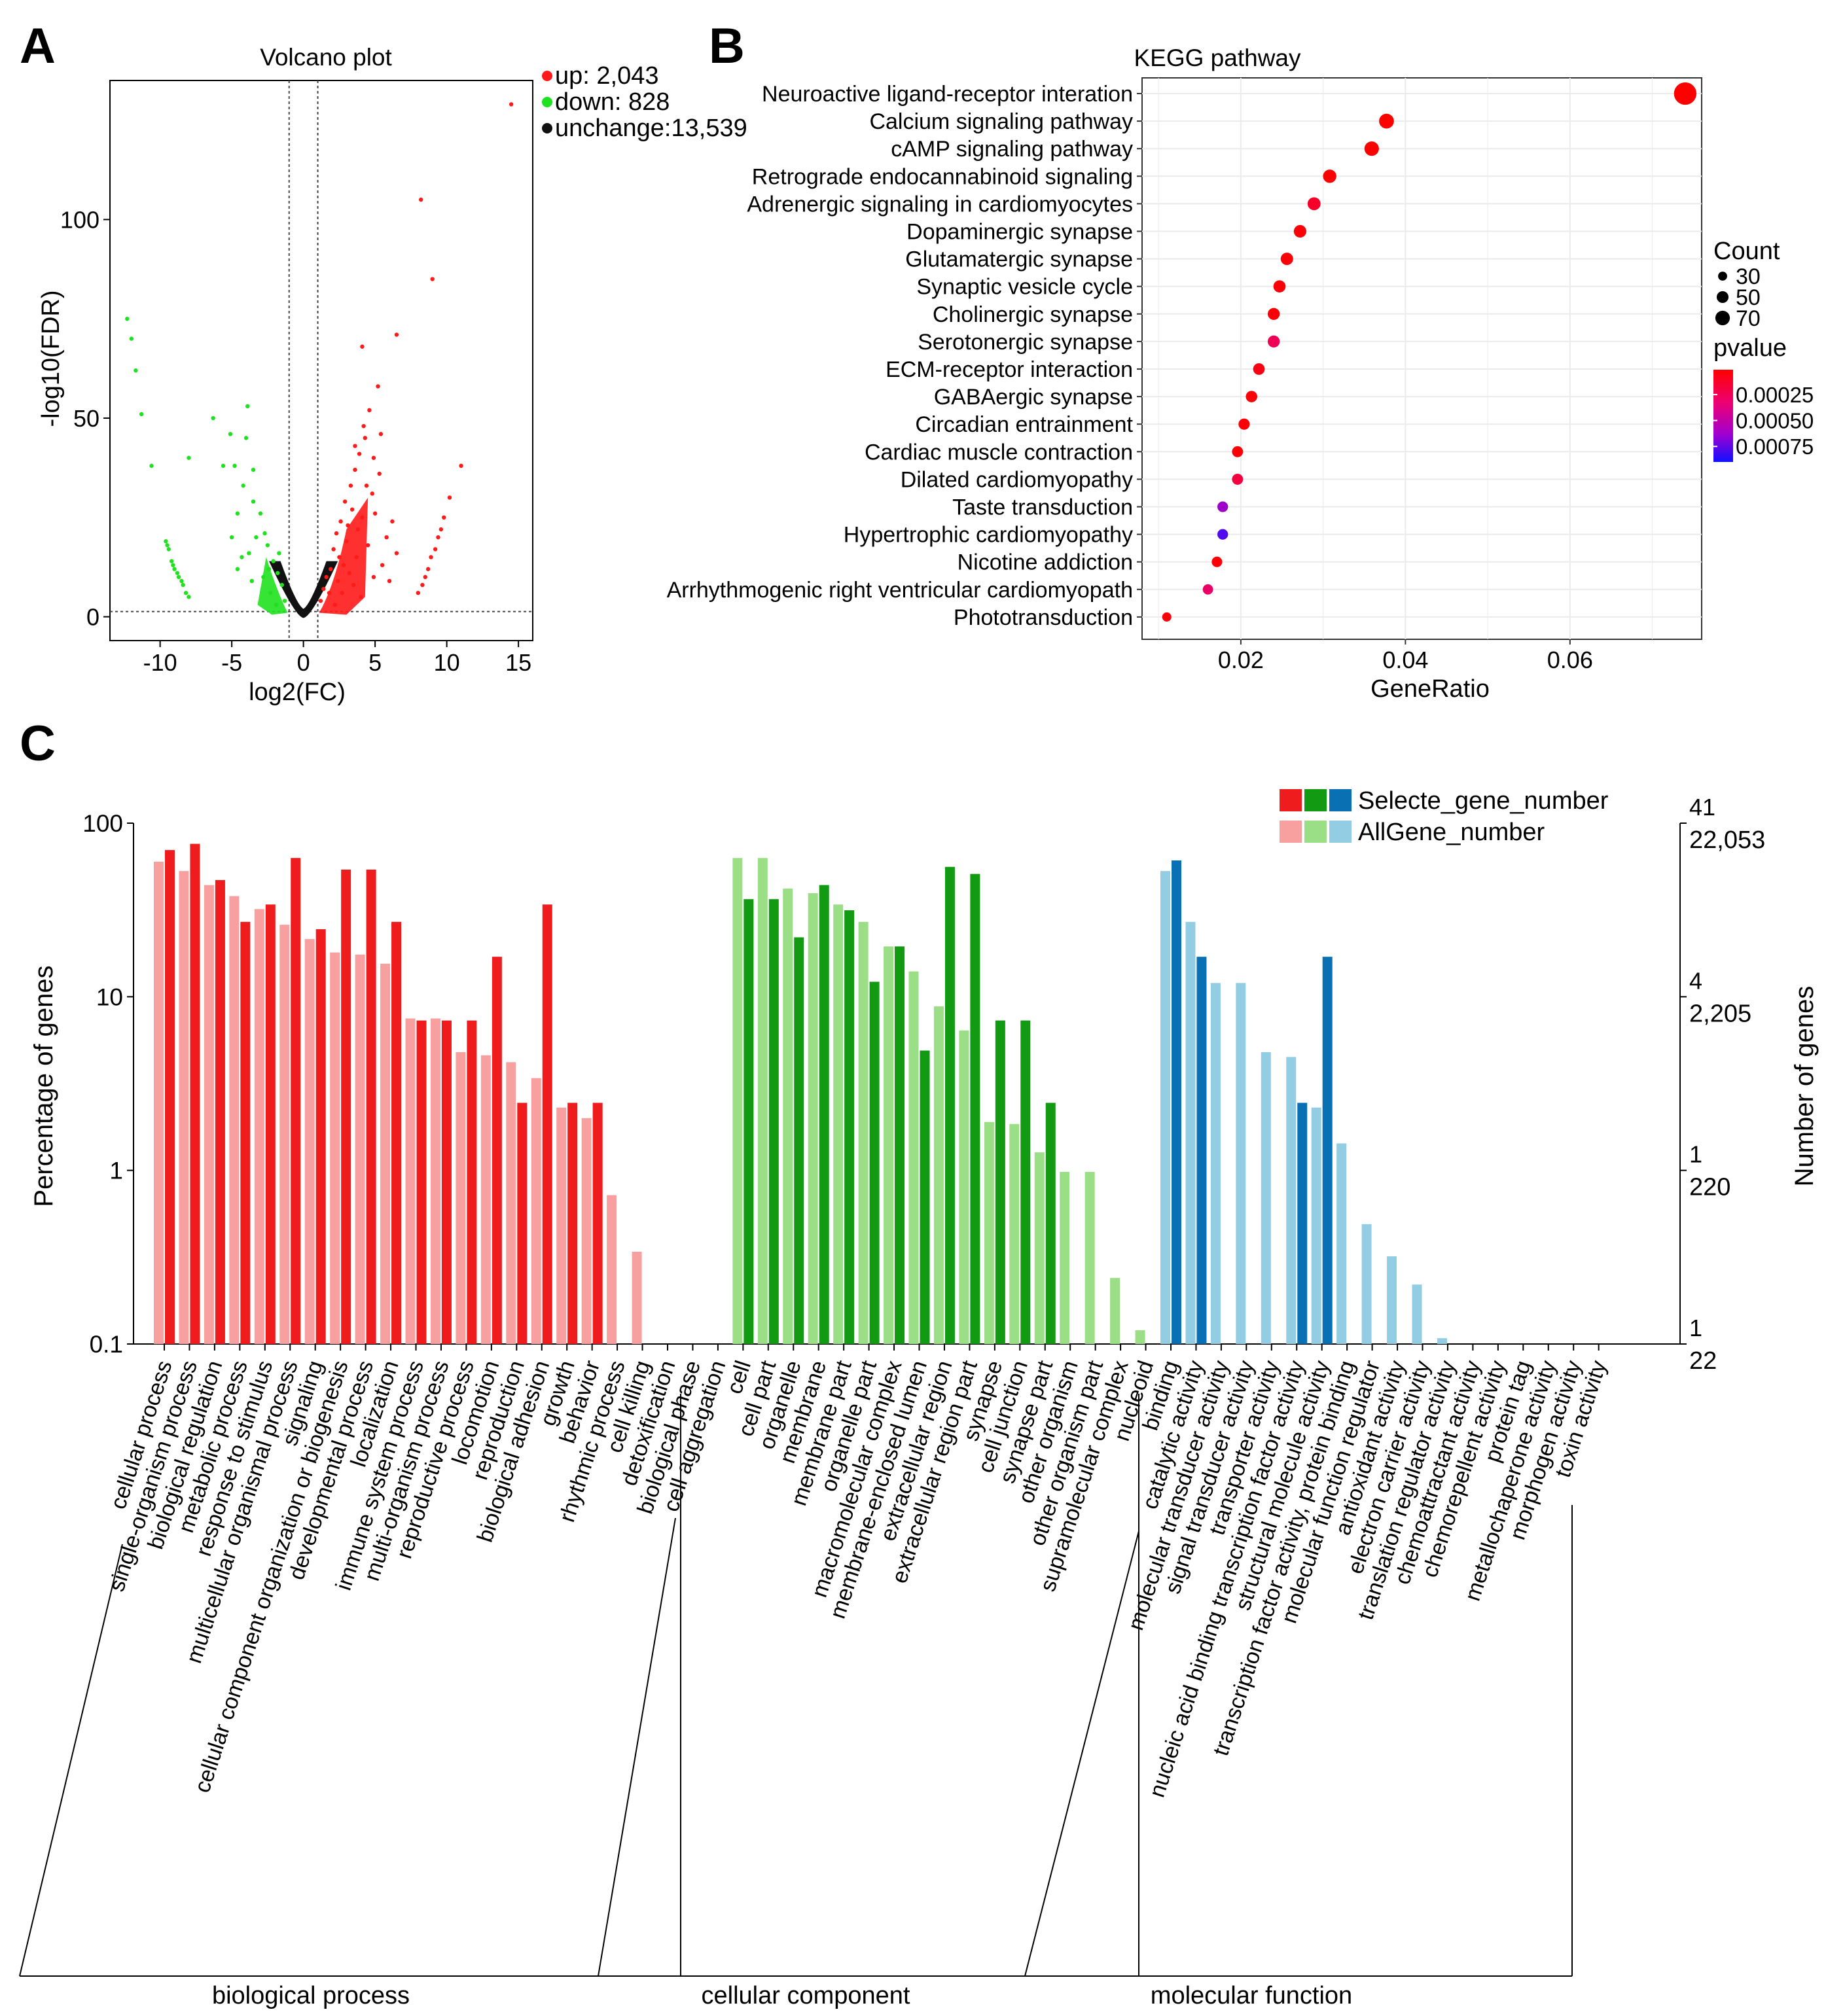 The image size is (1845, 2016). I want to click on kegg-pathway-label: Adrenergic signaling in cardiomyocytes, so click(940, 204).